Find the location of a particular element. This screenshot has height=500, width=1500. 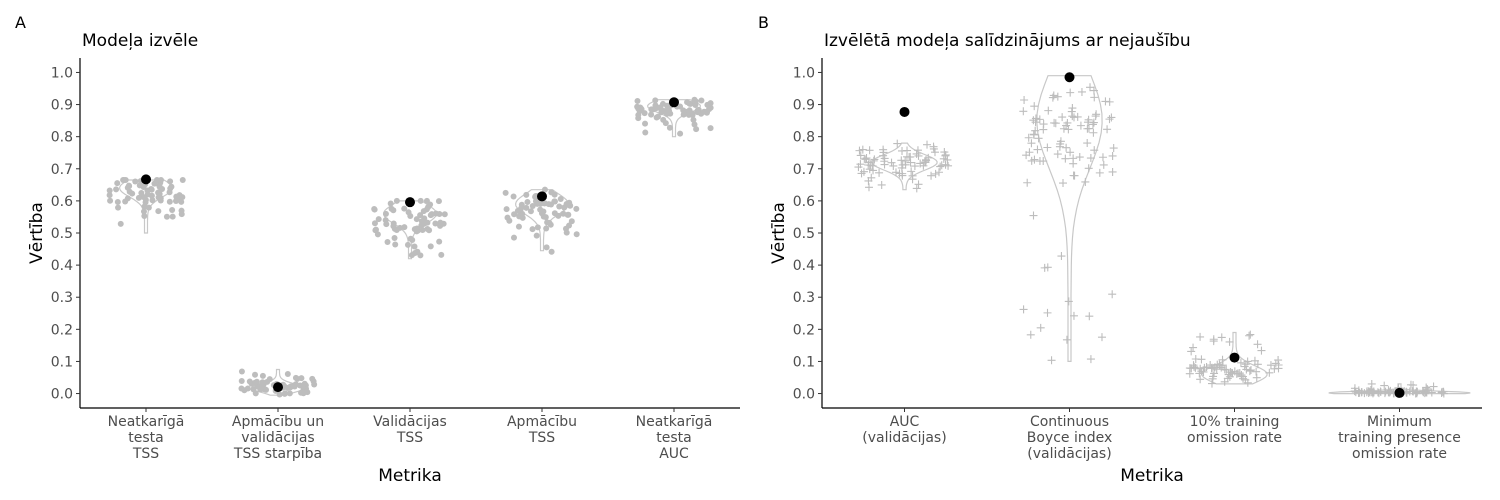

y-tick-label: 0.3 is located at coordinates (804, 298).